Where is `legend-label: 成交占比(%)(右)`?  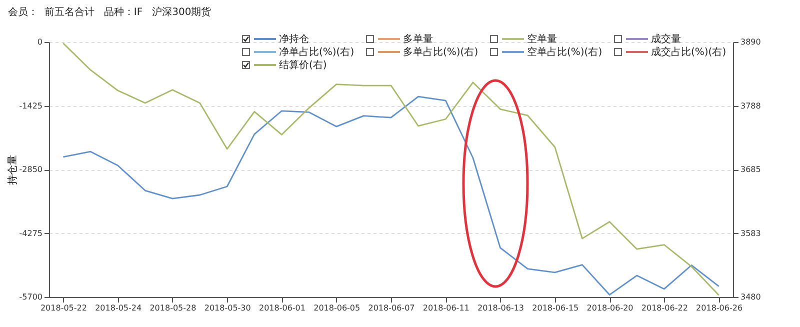
legend-label: 成交占比(%)(右) is located at coordinates (688, 52).